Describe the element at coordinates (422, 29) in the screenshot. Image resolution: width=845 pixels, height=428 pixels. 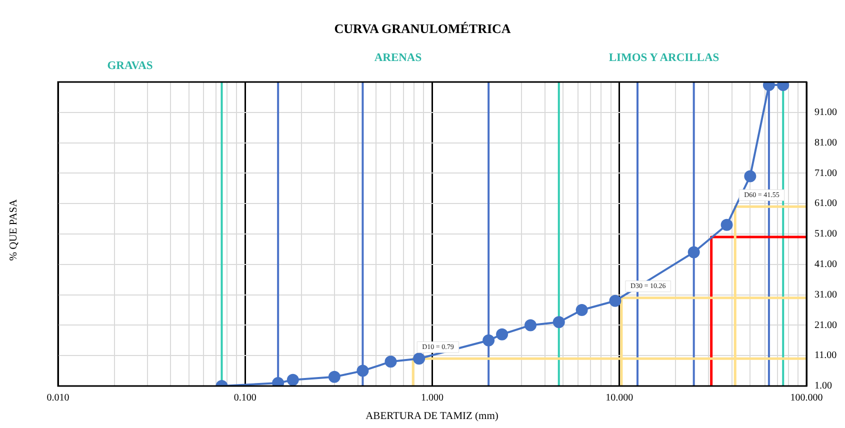
I see `chart-title: CURVA GRANULOMÉTRICA` at that location.